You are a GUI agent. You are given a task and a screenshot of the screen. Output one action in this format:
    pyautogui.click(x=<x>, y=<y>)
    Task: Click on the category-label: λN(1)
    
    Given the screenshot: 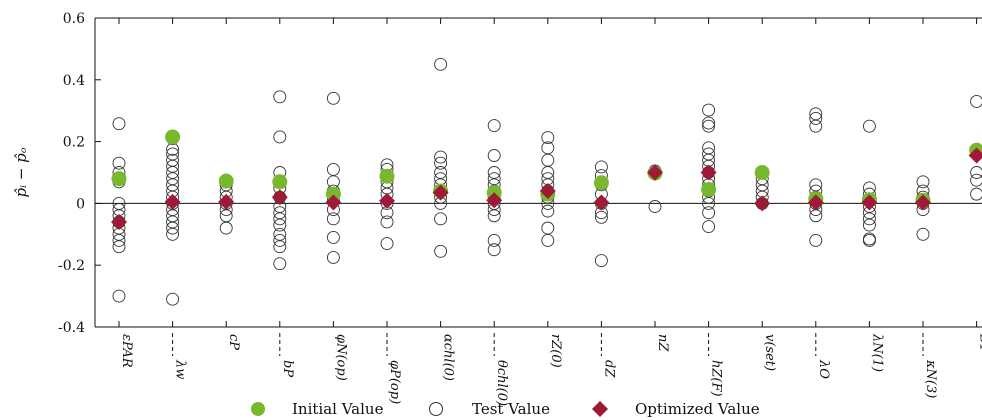 What is the action you would take?
    pyautogui.click(x=876, y=352)
    